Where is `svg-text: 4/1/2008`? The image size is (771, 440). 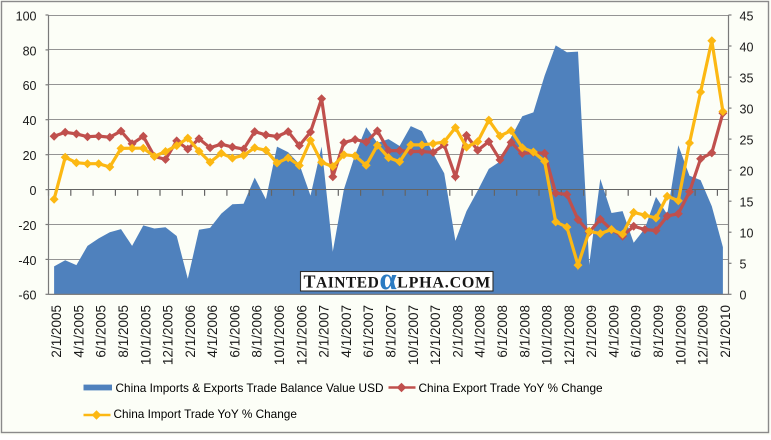
svg-text: 4/1/2008 is located at coordinates (480, 331).